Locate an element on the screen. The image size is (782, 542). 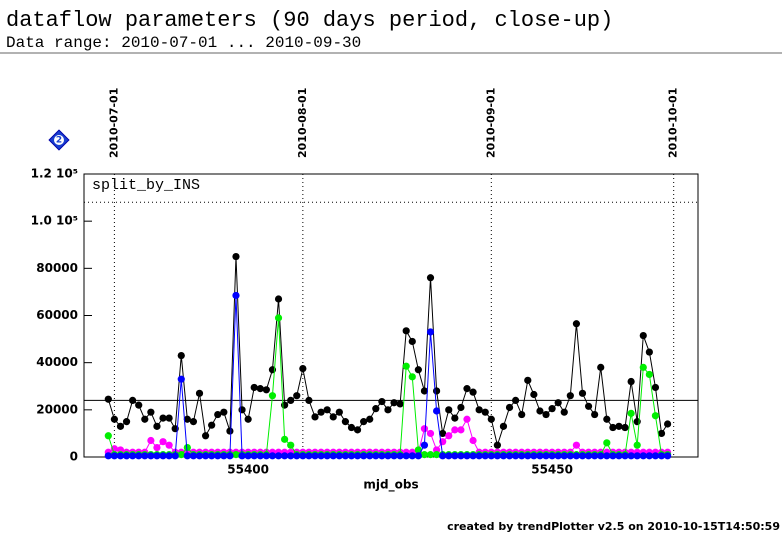
badge-label: 2 is located at coordinates (59, 141).